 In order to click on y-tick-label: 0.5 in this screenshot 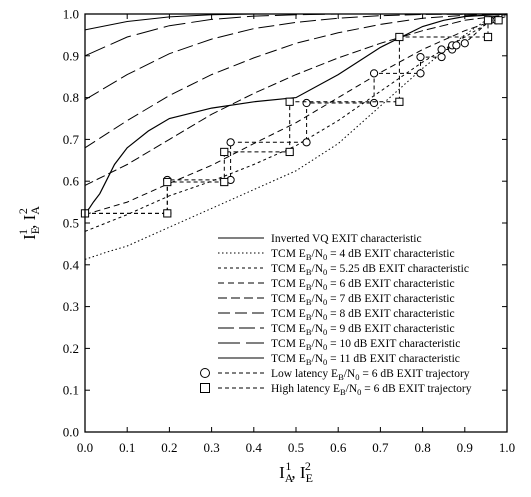, I will do `click(71, 223)`.